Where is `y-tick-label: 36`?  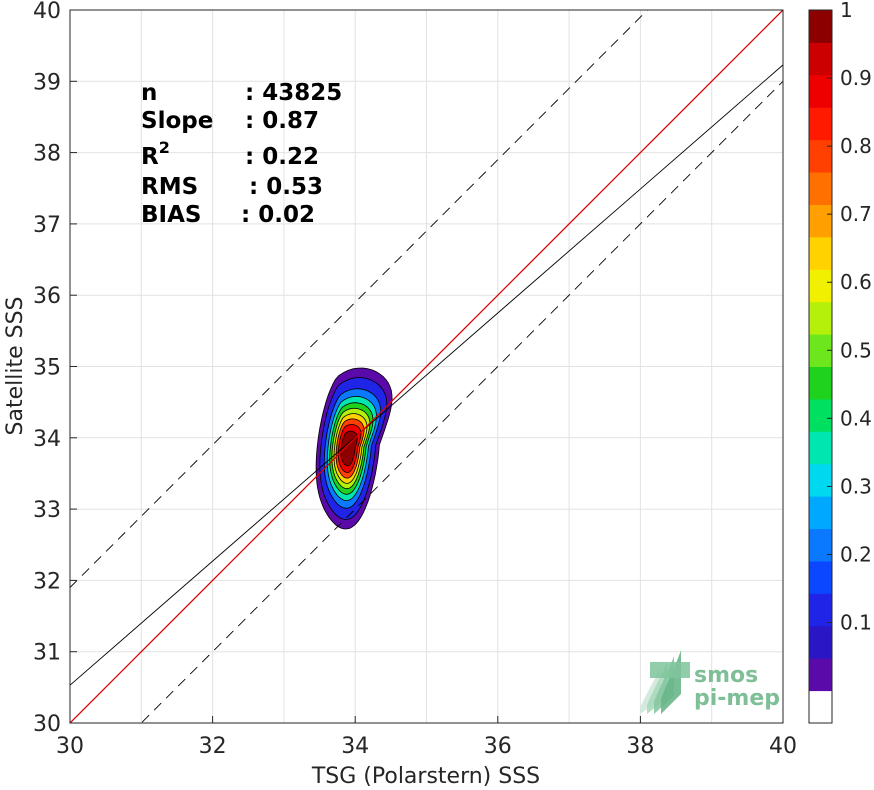
y-tick-label: 36 is located at coordinates (47, 296).